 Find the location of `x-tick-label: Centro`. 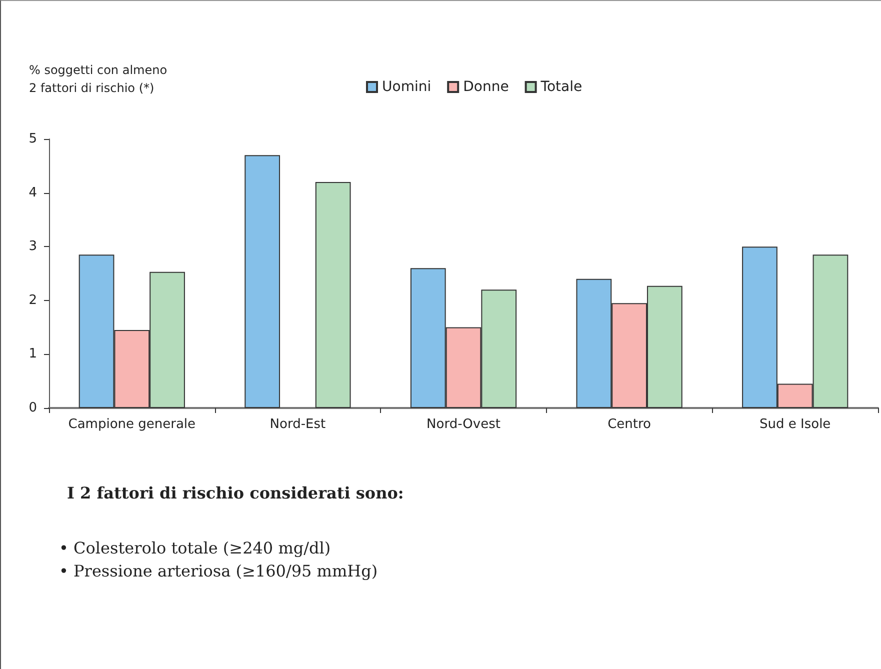

x-tick-label: Centro is located at coordinates (630, 424).